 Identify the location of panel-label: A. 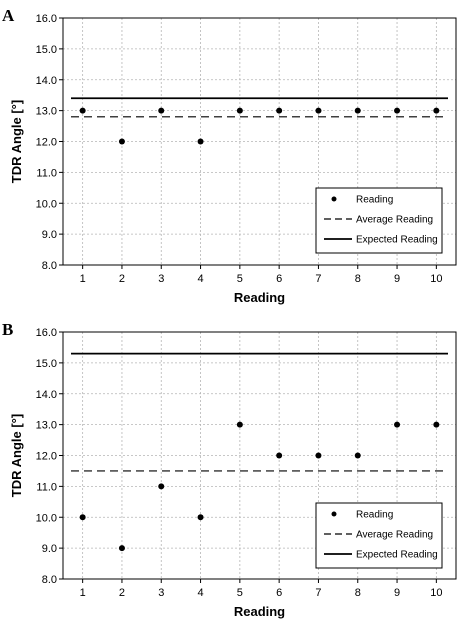
(8, 15).